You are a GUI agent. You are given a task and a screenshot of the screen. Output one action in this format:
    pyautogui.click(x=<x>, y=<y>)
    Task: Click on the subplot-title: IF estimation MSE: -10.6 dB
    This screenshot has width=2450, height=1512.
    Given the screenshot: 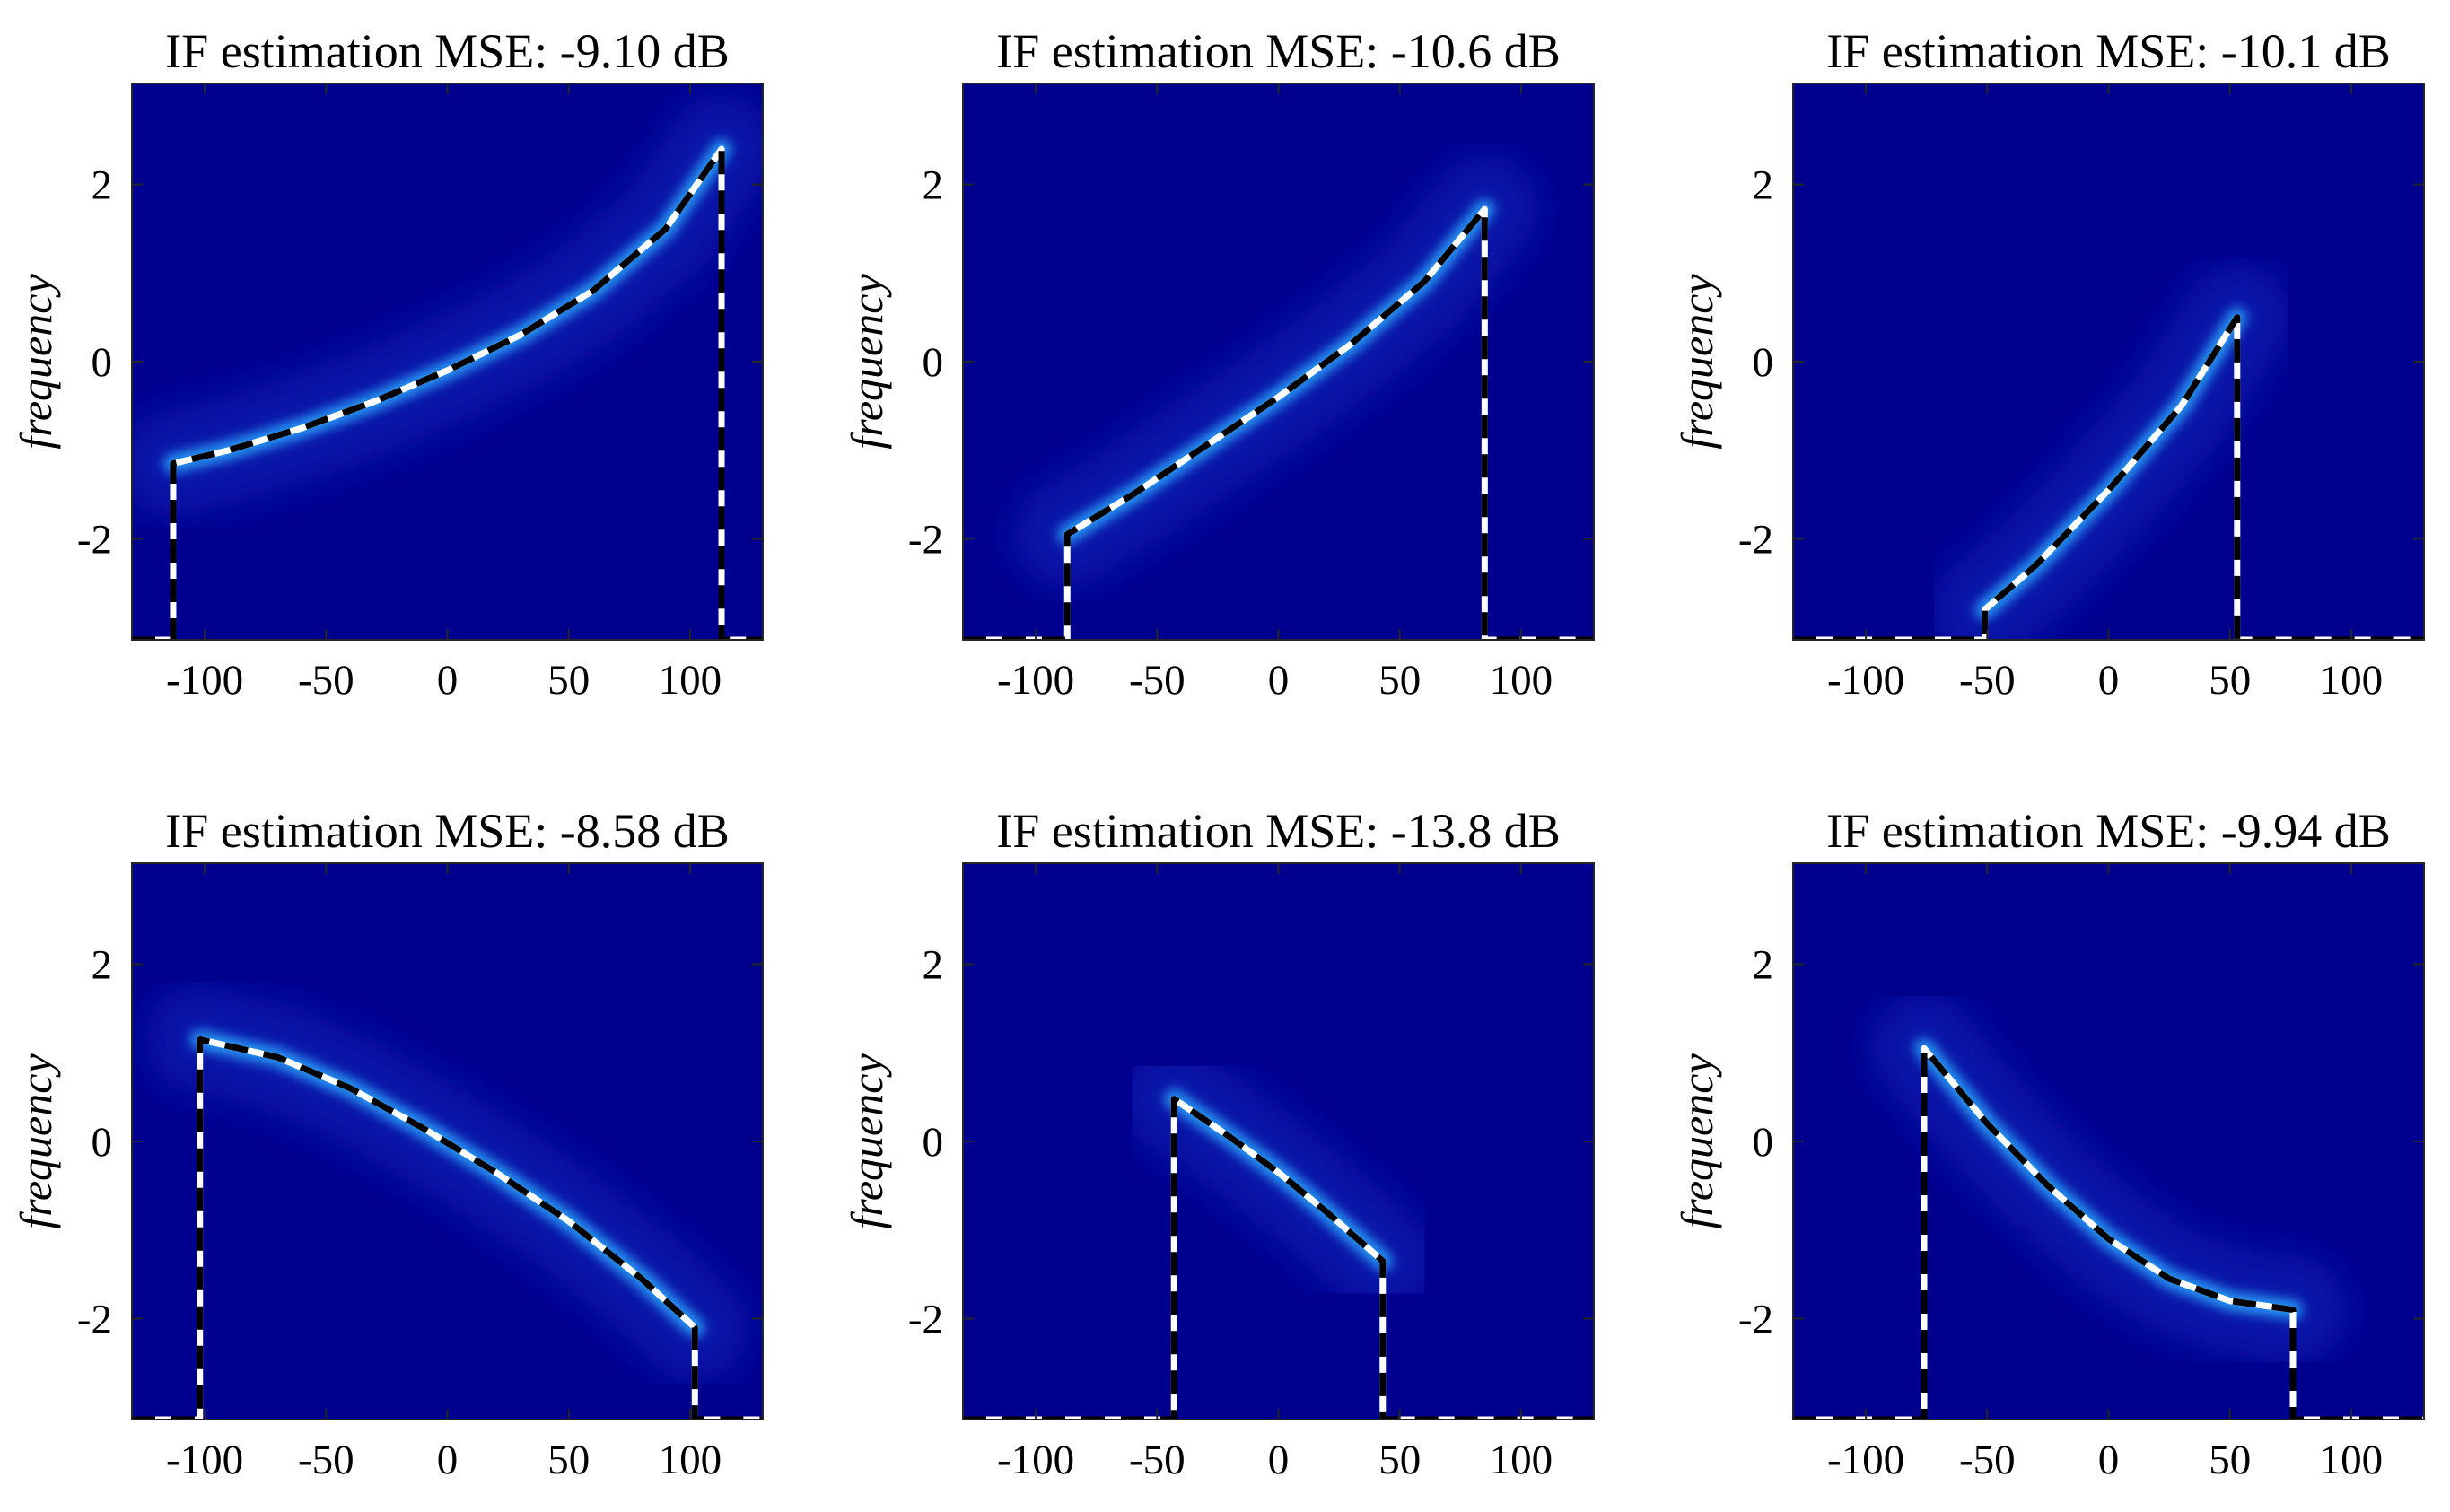 What is the action you would take?
    pyautogui.click(x=1279, y=51)
    